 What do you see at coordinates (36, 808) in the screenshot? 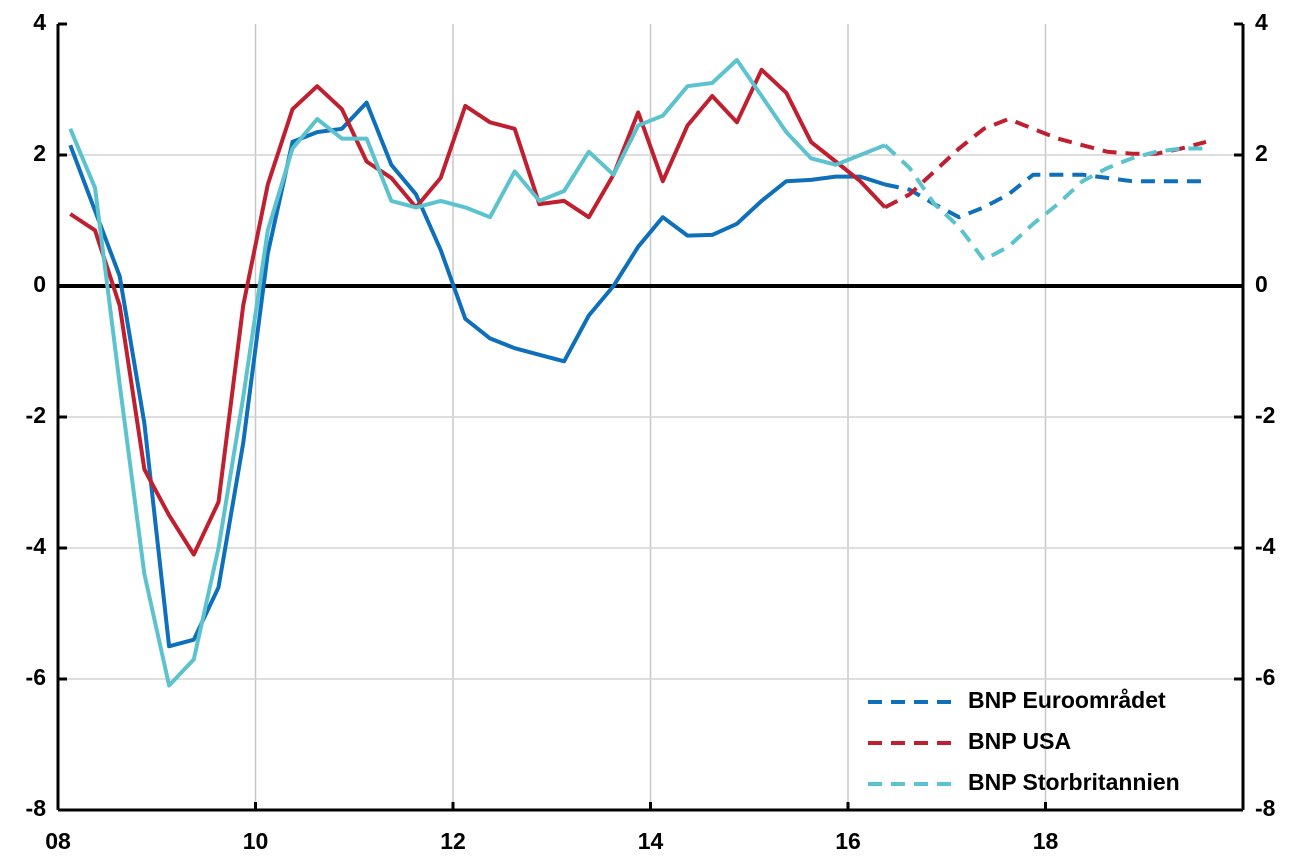
I see `y-tick-label: -8` at bounding box center [36, 808].